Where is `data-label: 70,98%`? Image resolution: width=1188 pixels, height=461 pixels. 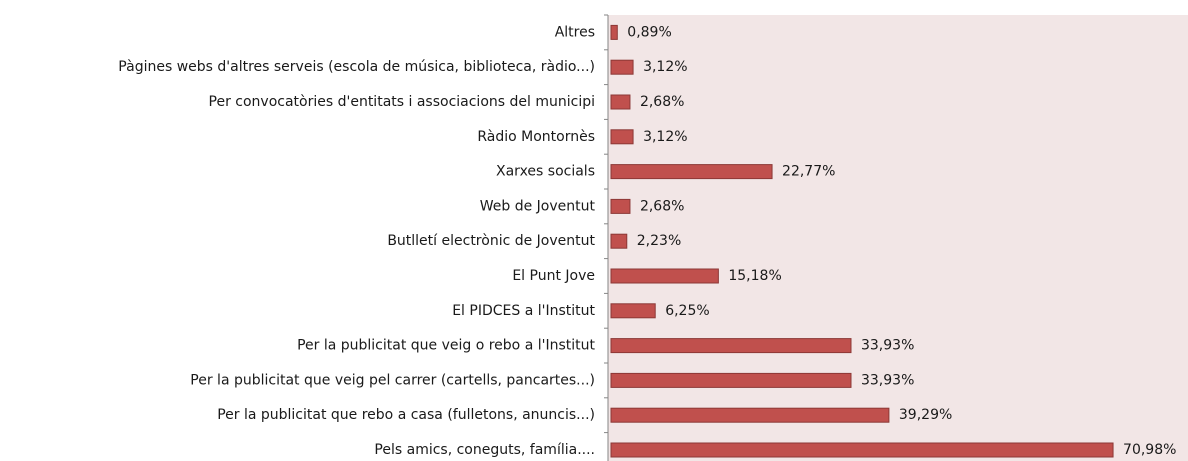
data-label: 70,98% is located at coordinates (1149, 450).